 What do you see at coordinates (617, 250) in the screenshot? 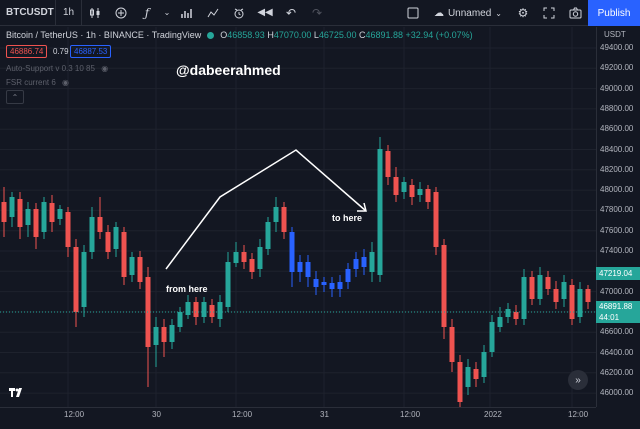
I see `price-axis-label: 47400.00` at bounding box center [617, 250].